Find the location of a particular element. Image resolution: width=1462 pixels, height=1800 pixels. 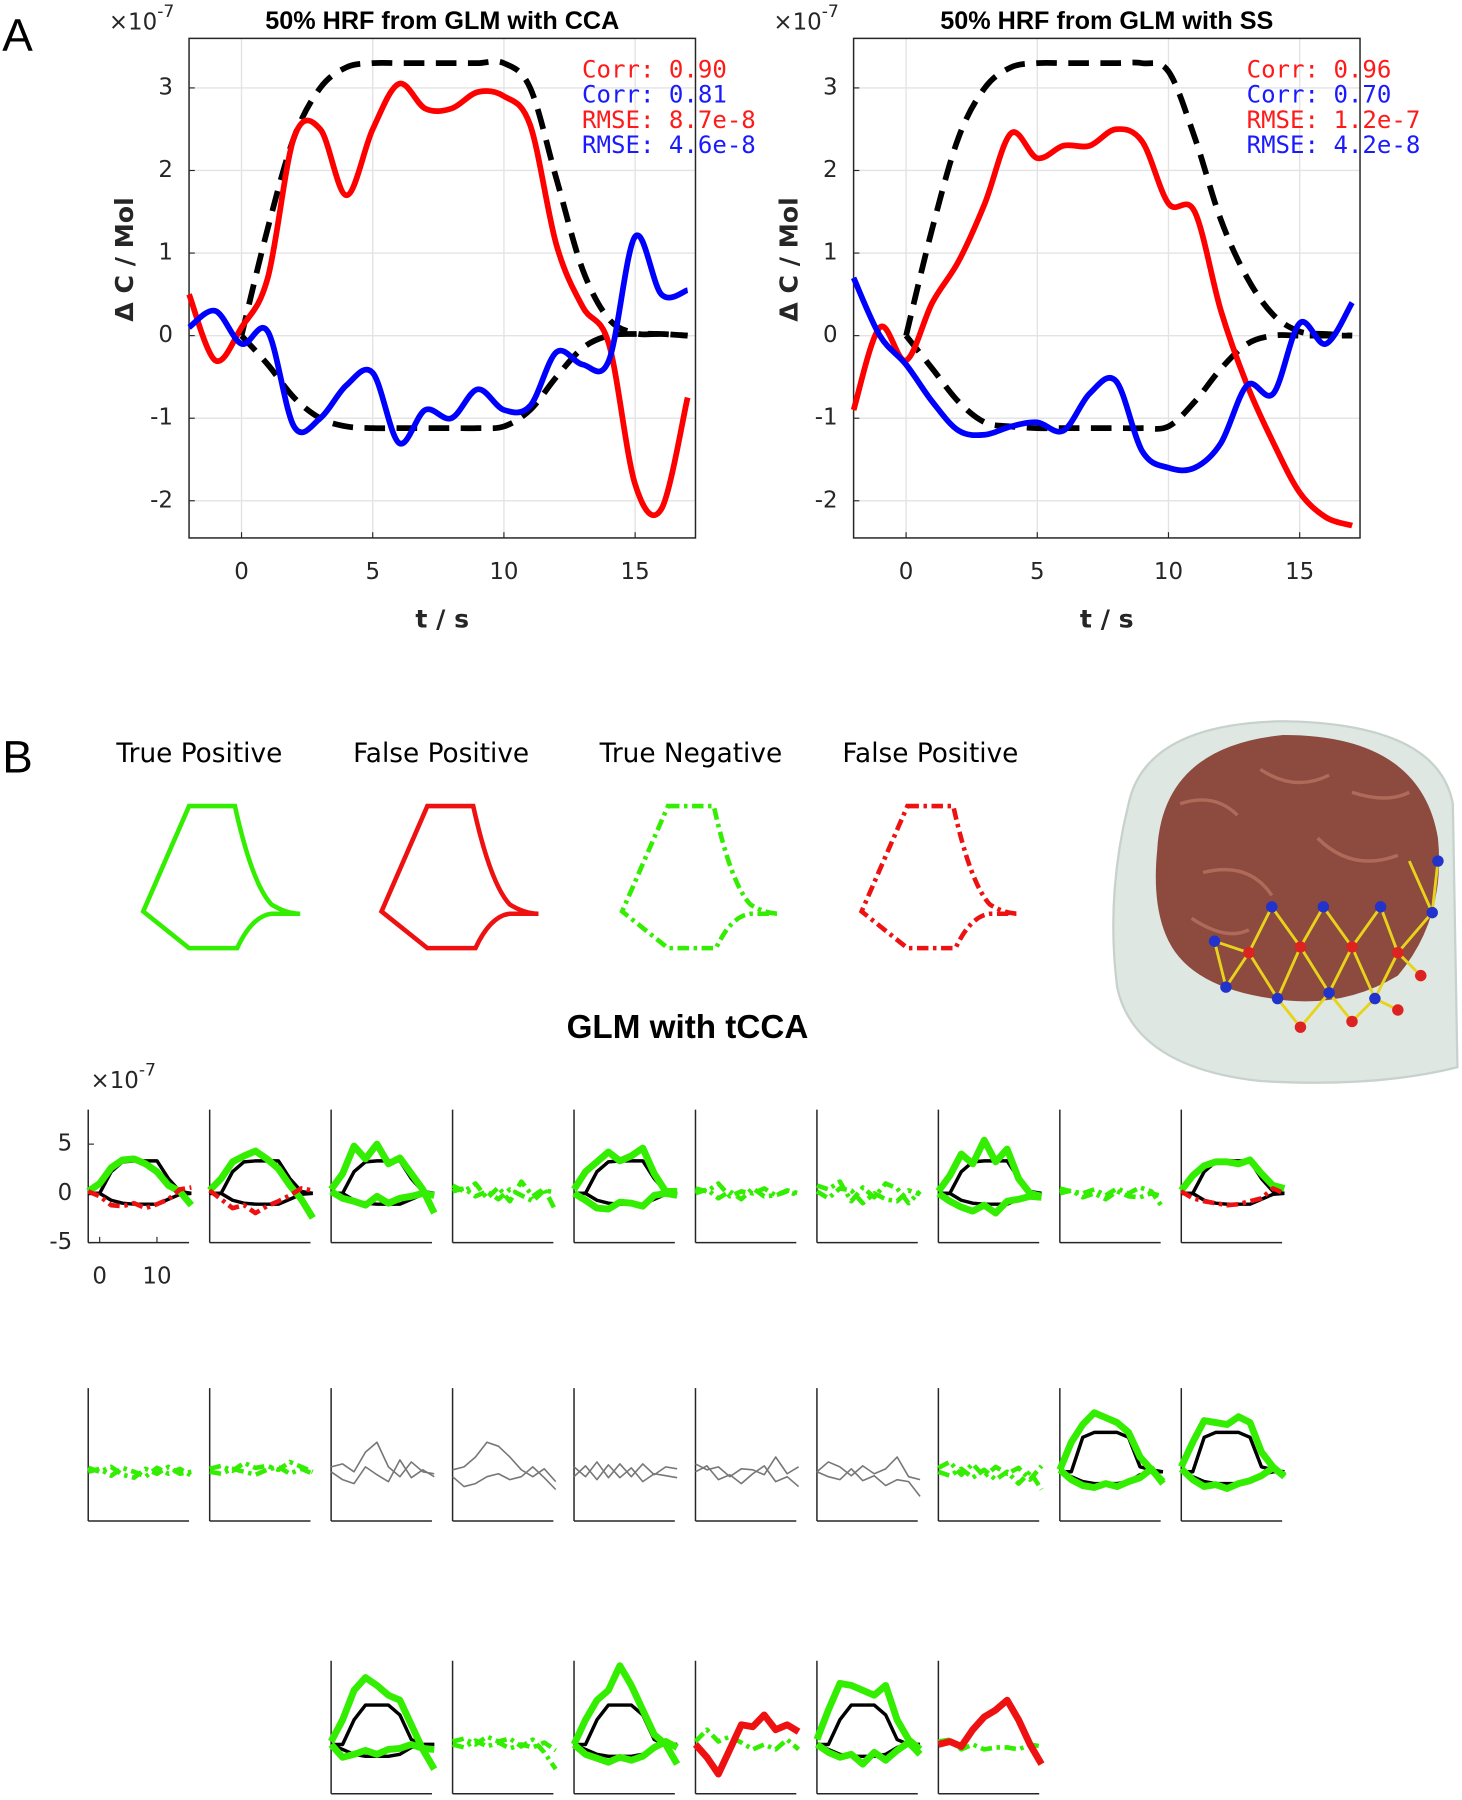

optodes is located at coordinates (1326, 930).